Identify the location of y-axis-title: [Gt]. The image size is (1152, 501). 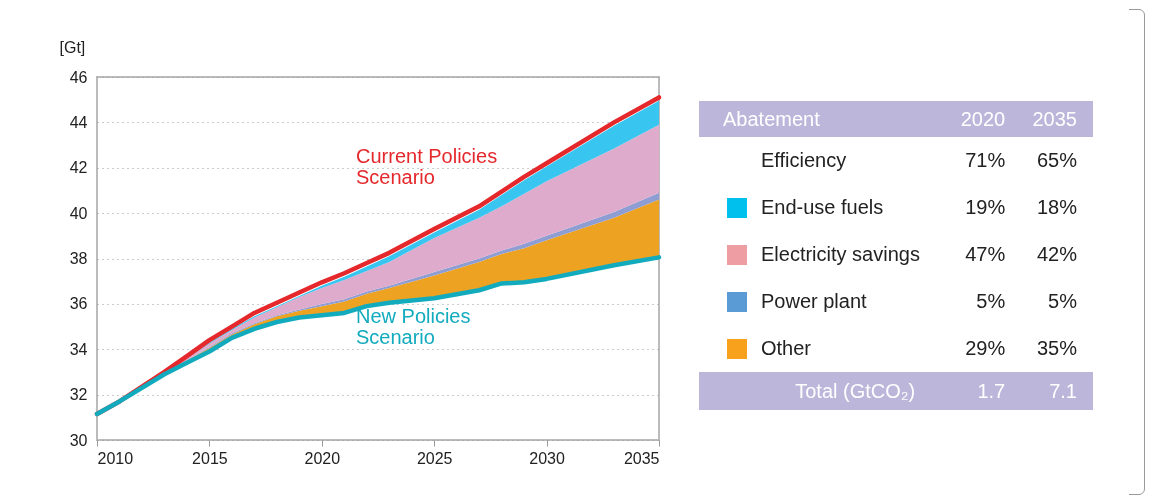
(72, 47).